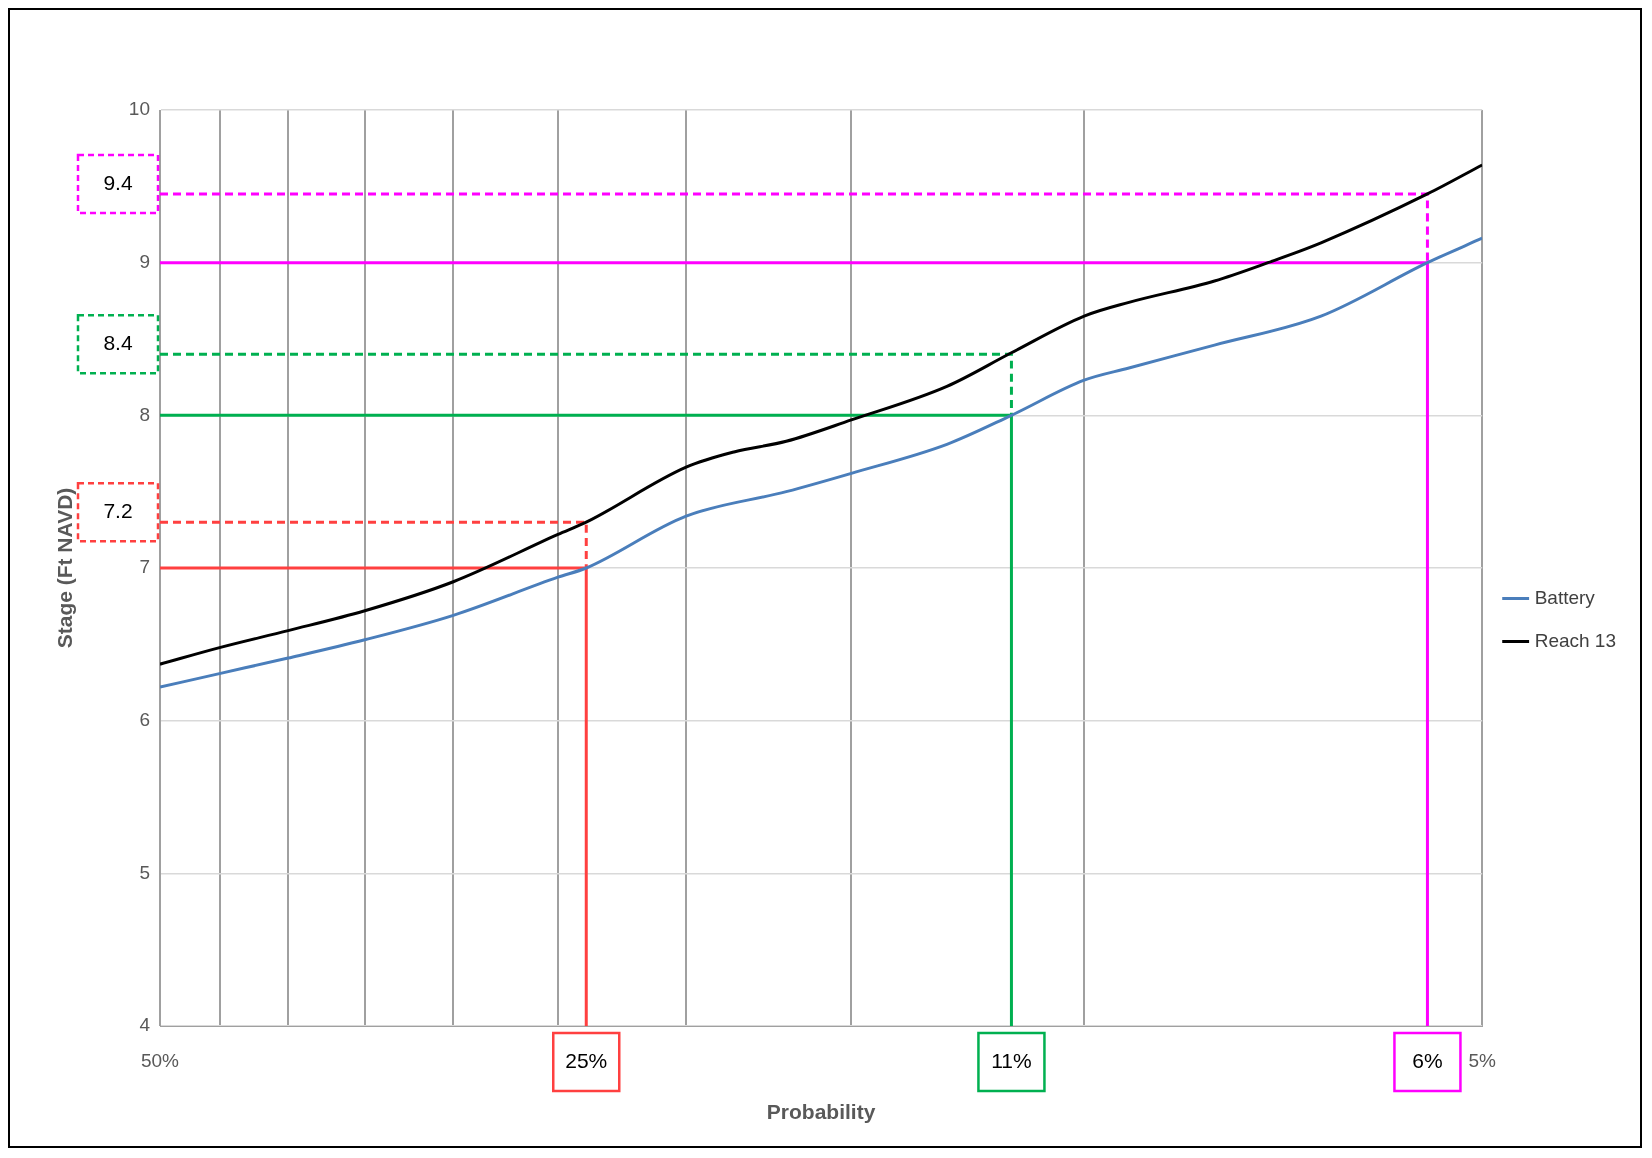  I want to click on y-tick-label: 6, so click(144, 719).